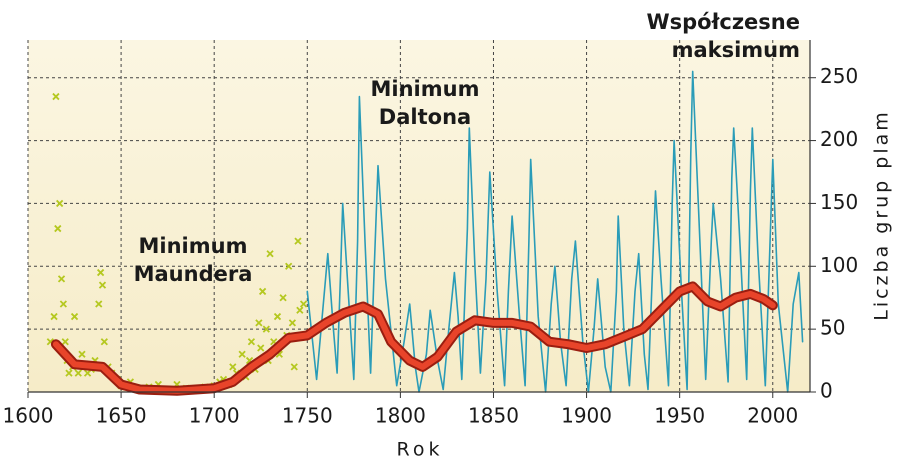  What do you see at coordinates (193, 274) in the screenshot?
I see `annotation: Maundera` at bounding box center [193, 274].